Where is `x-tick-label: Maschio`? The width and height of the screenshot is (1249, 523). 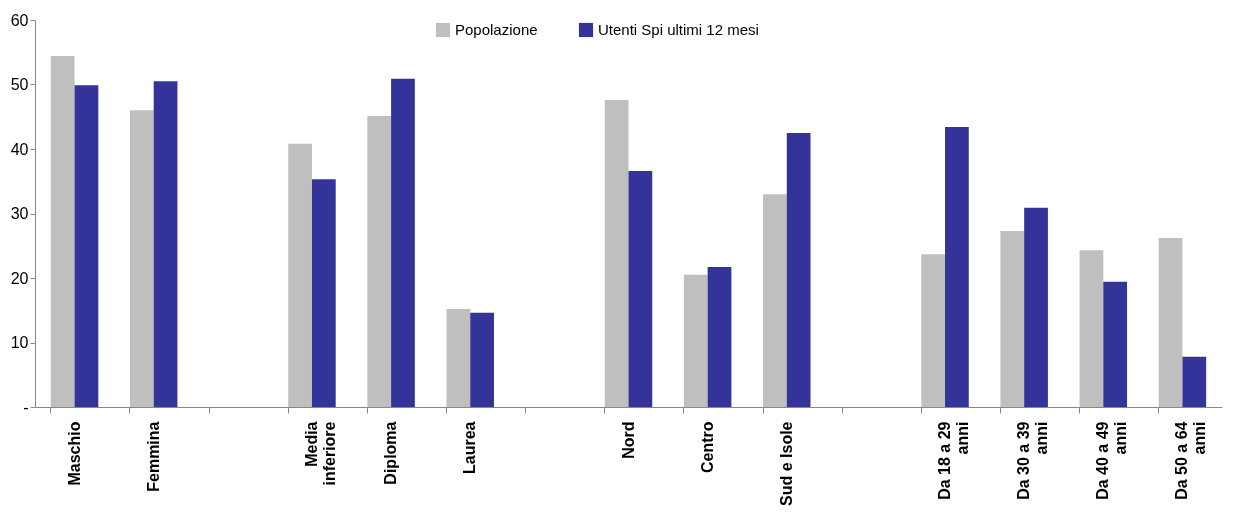
x-tick-label: Maschio is located at coordinates (74, 453).